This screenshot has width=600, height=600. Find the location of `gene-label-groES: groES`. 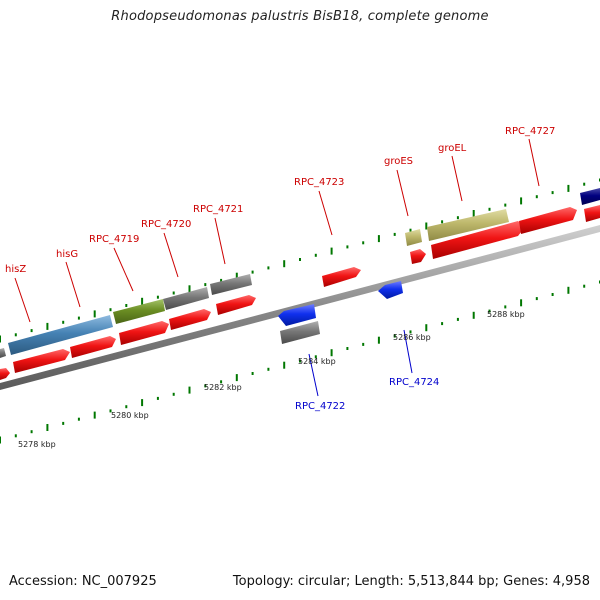

gene-label-groES: groES is located at coordinates (398, 161).